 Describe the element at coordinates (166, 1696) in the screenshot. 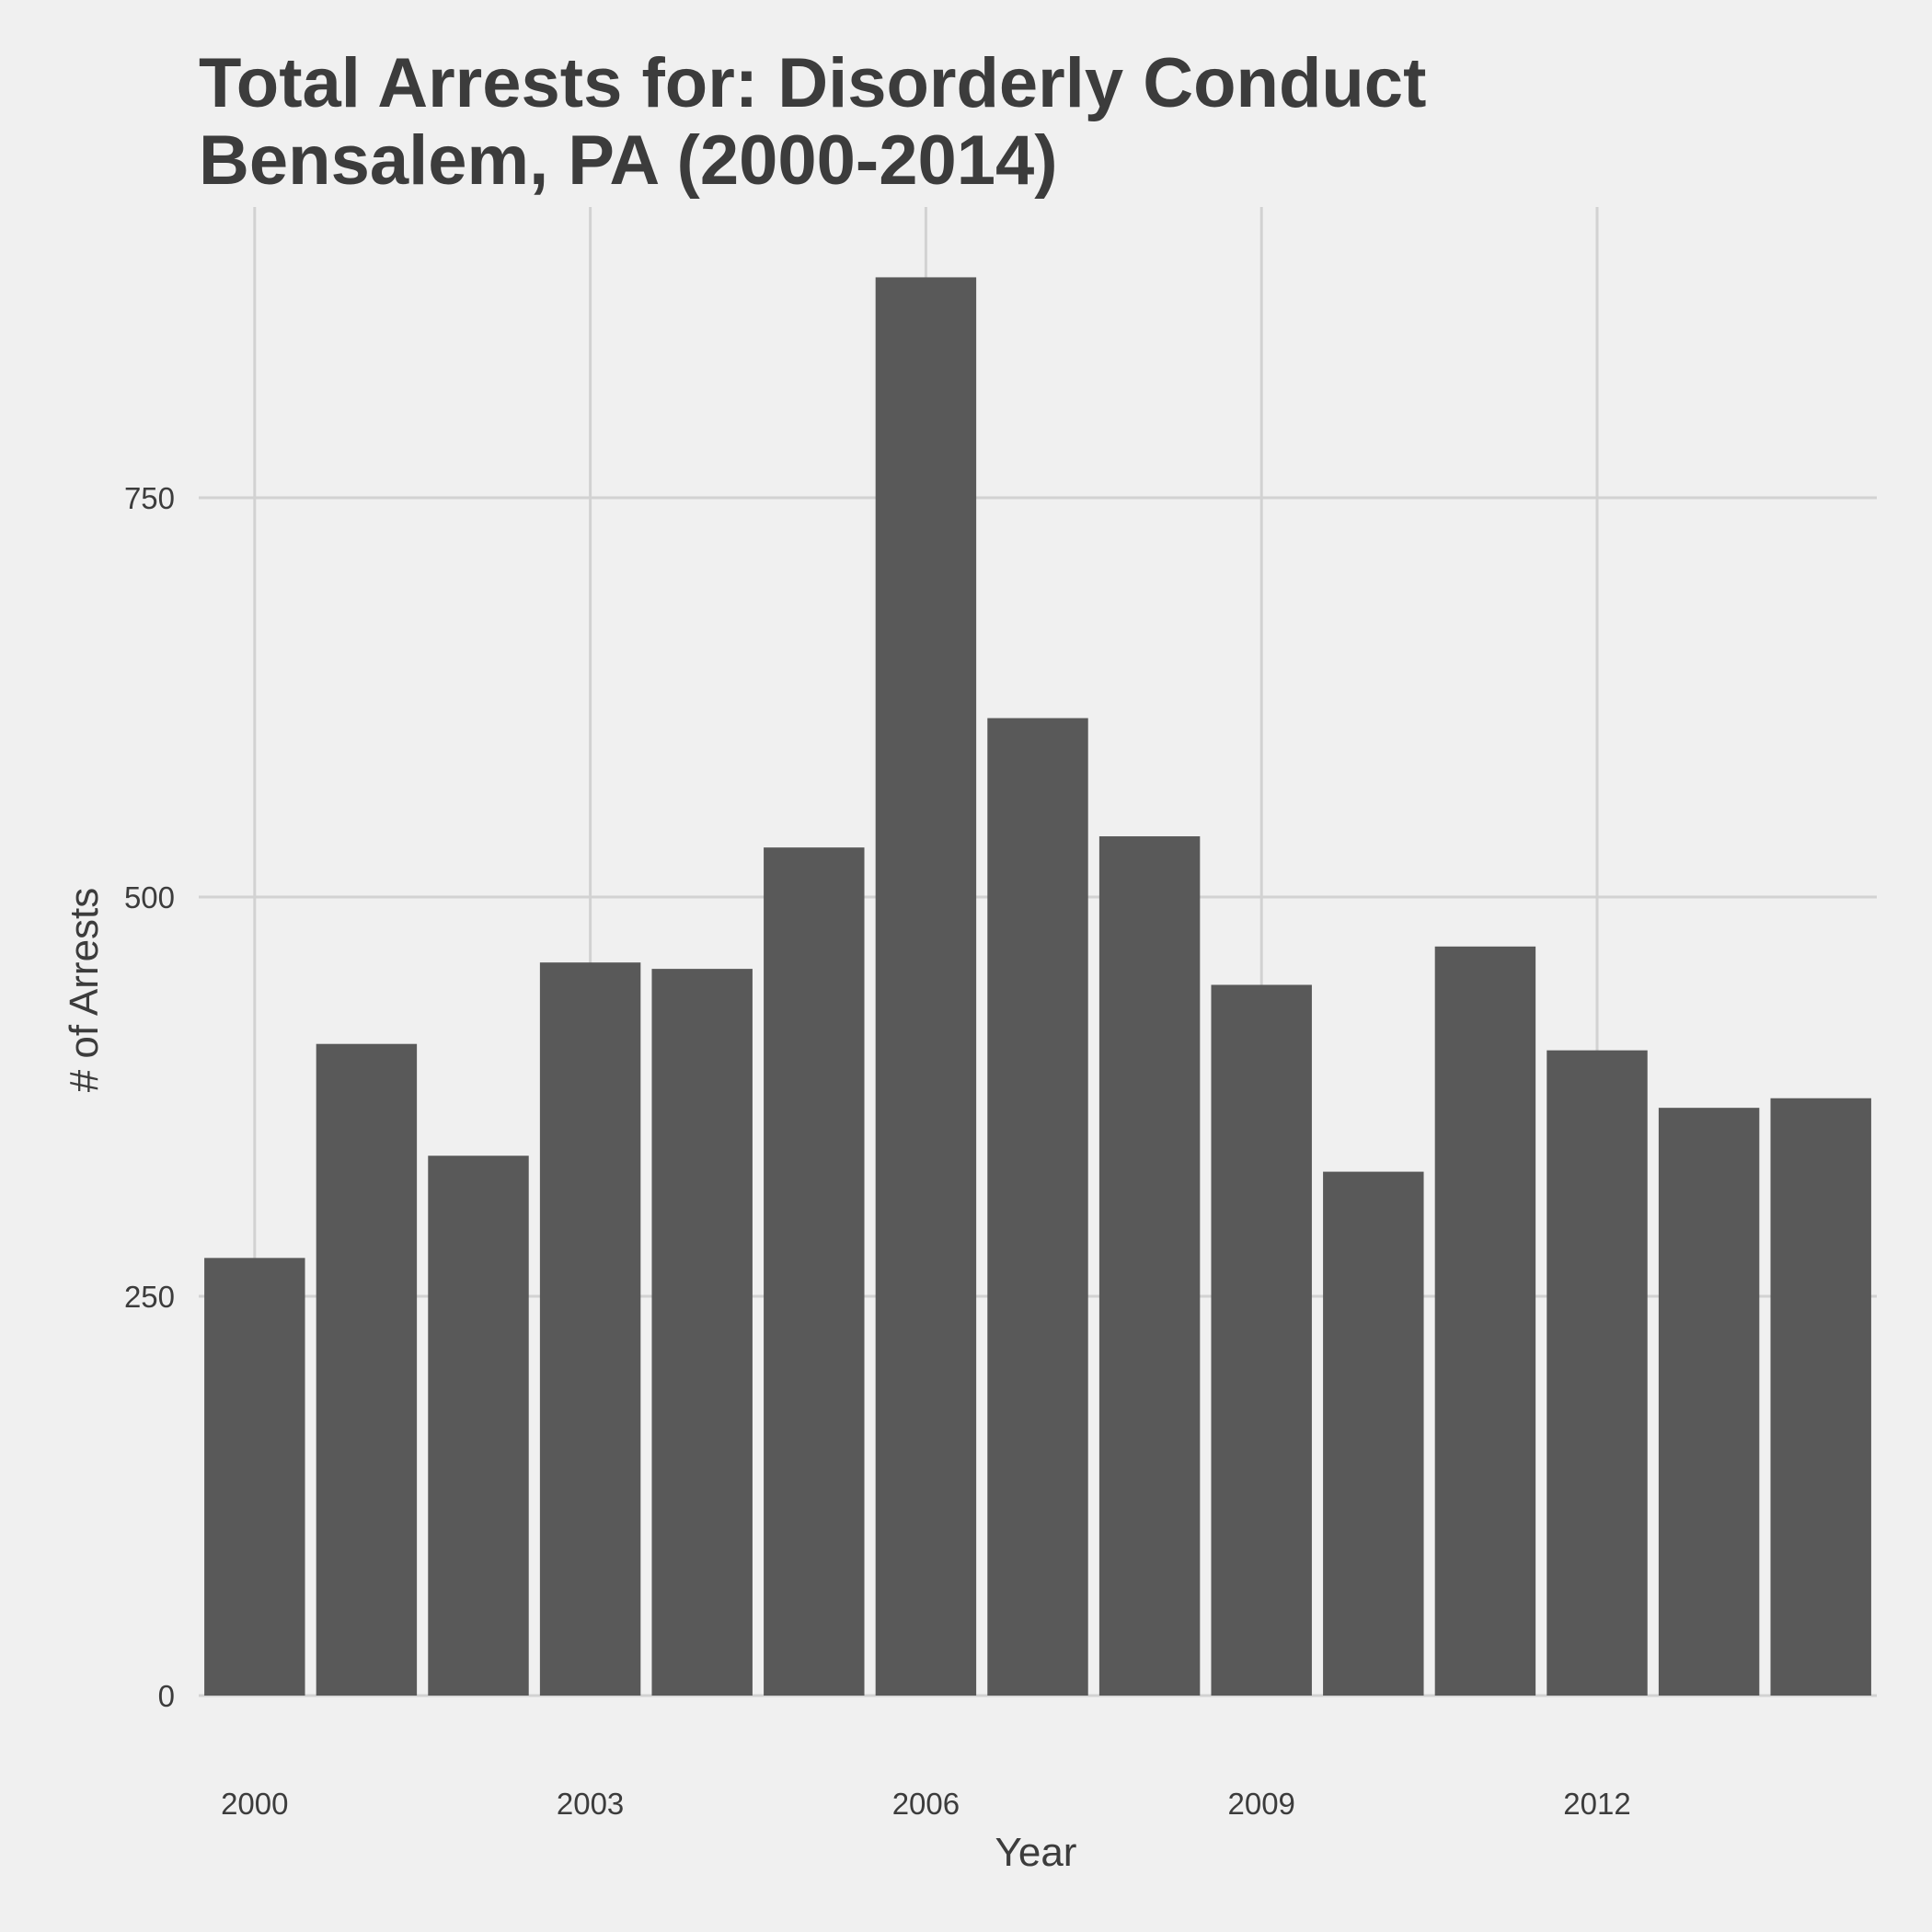

I see `y-tick-label: 0` at that location.